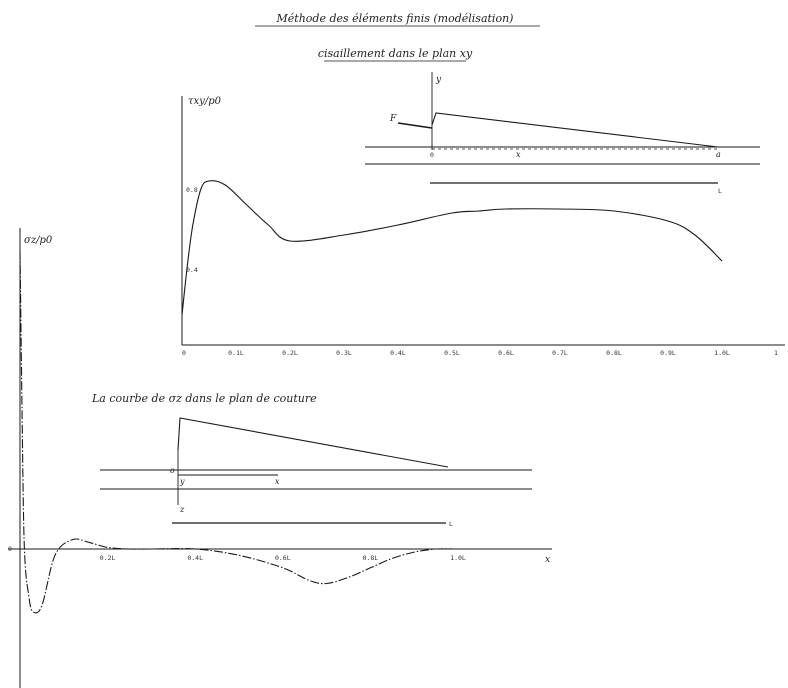  I want to click on inset-bottom-y-label: y, so click(182, 481).